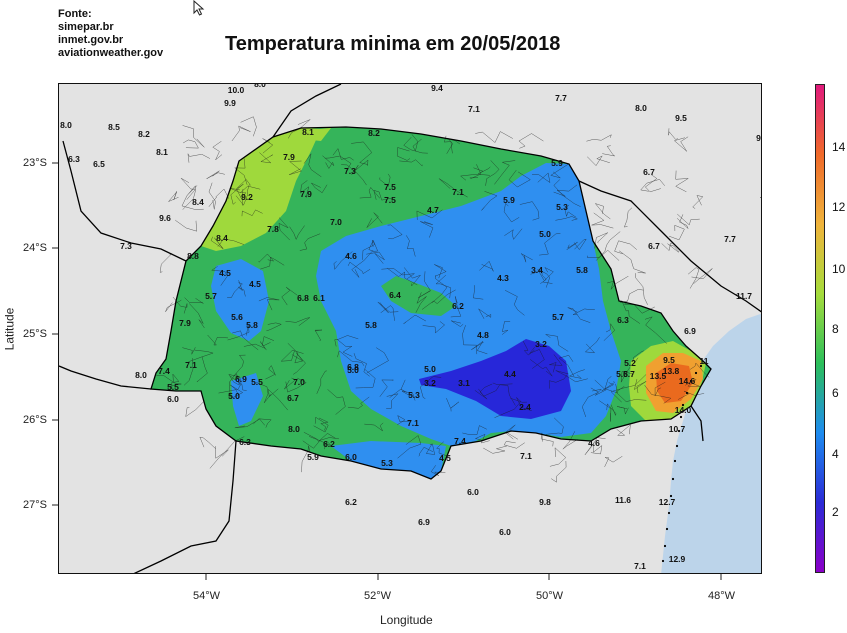 The image size is (847, 633). I want to click on station-value-label: 5.9, so click(313, 457).